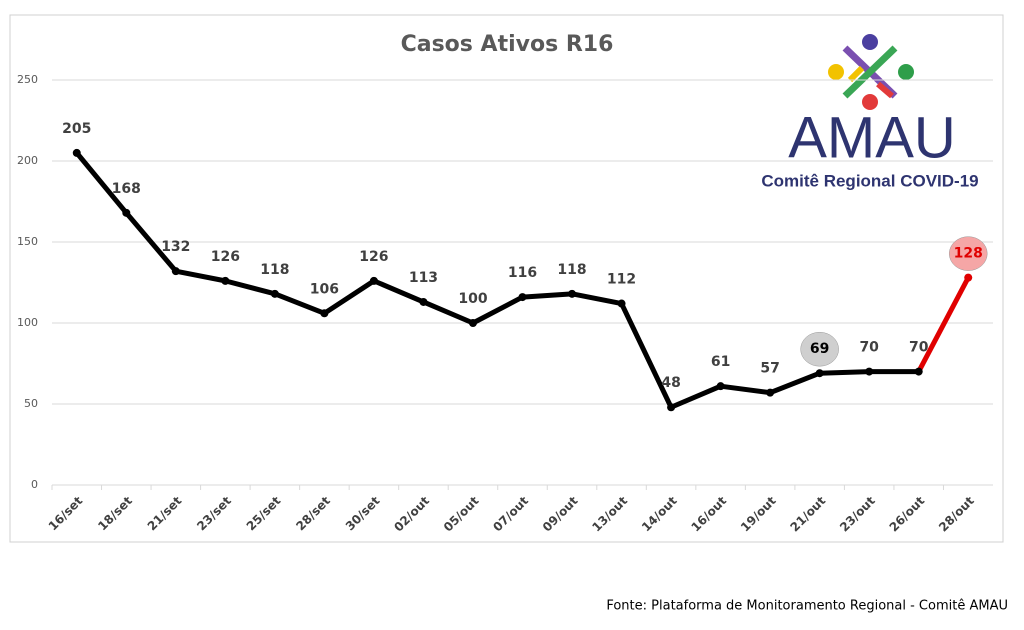 Image resolution: width=1024 pixels, height=630 pixels. Describe the element at coordinates (522, 273) in the screenshot. I see `data-label: 116` at that location.